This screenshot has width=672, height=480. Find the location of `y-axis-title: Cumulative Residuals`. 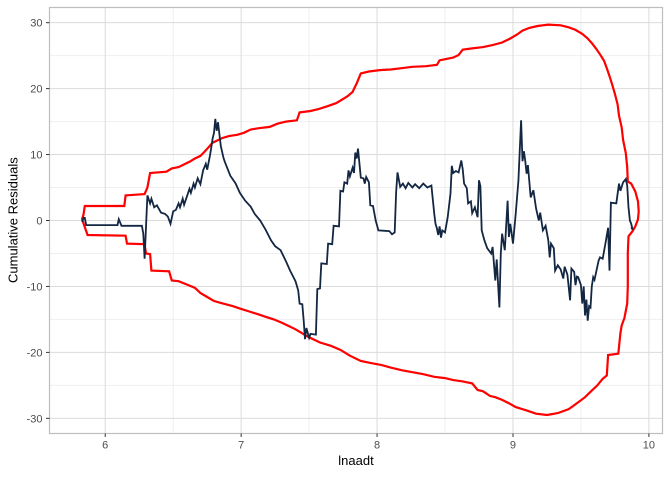

y-axis-title: Cumulative Residuals is located at coordinates (13, 220).